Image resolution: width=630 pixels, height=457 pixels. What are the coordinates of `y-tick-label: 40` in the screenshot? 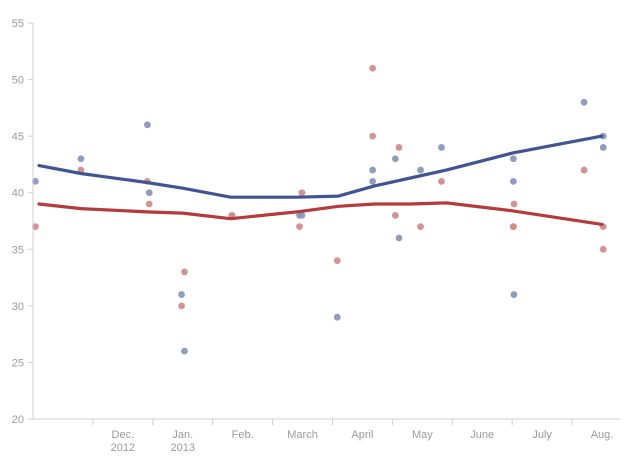 It's located at (18, 194).